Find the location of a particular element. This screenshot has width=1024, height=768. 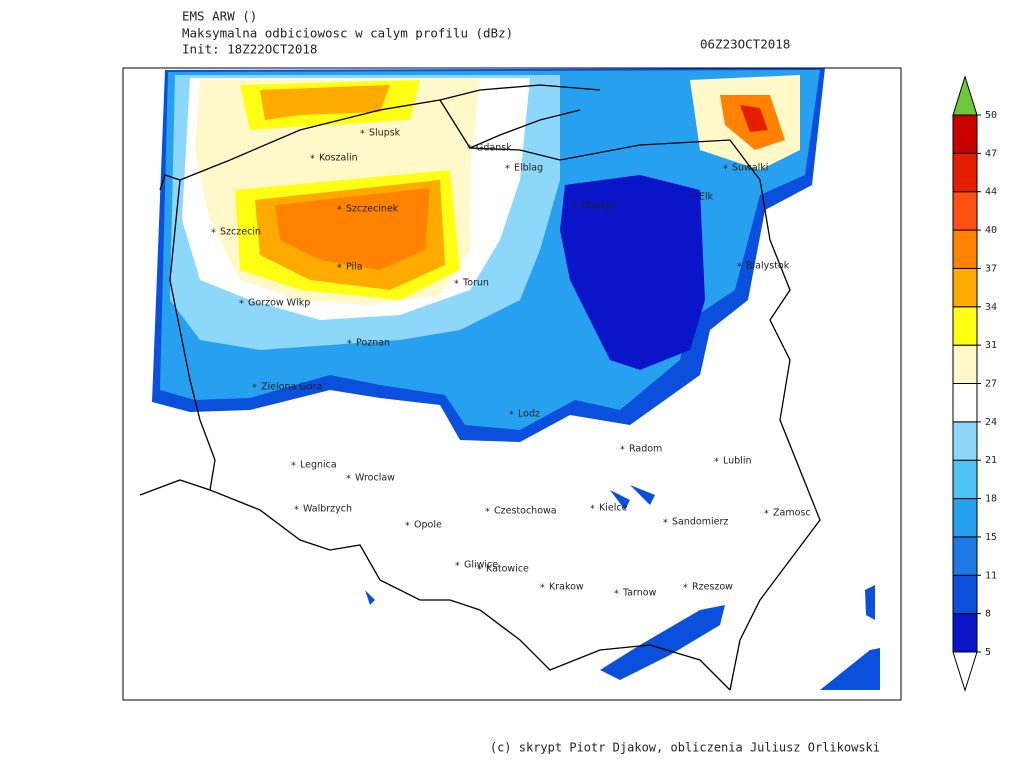

city-label: Szczecinek is located at coordinates (372, 209).